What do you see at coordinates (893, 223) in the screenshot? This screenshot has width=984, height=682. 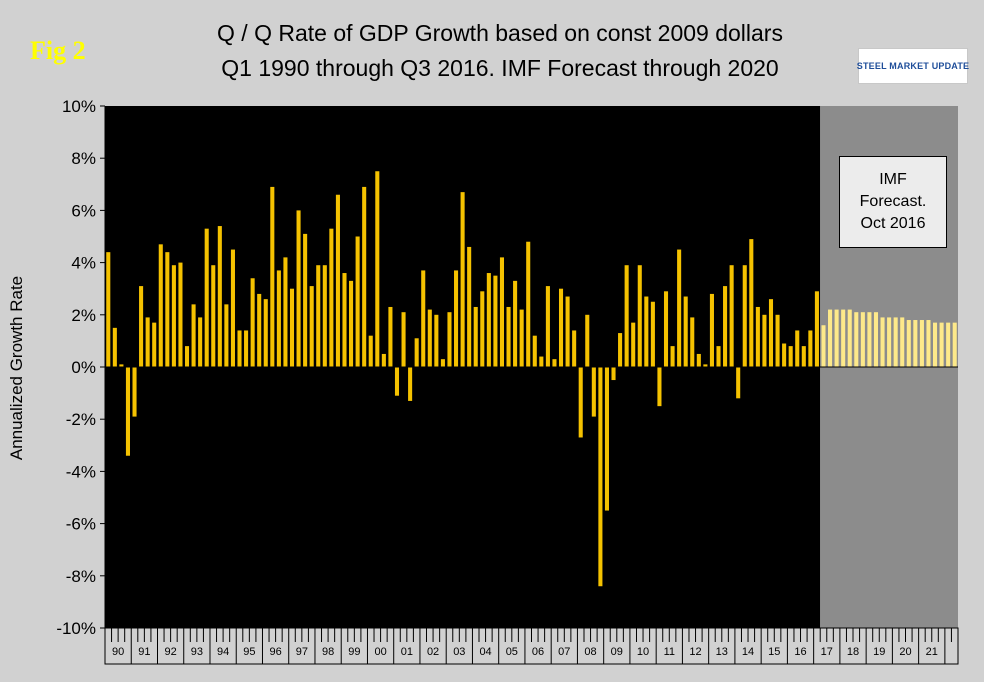 I see `forecast-annotation-line-3: Oct 2016` at bounding box center [893, 223].